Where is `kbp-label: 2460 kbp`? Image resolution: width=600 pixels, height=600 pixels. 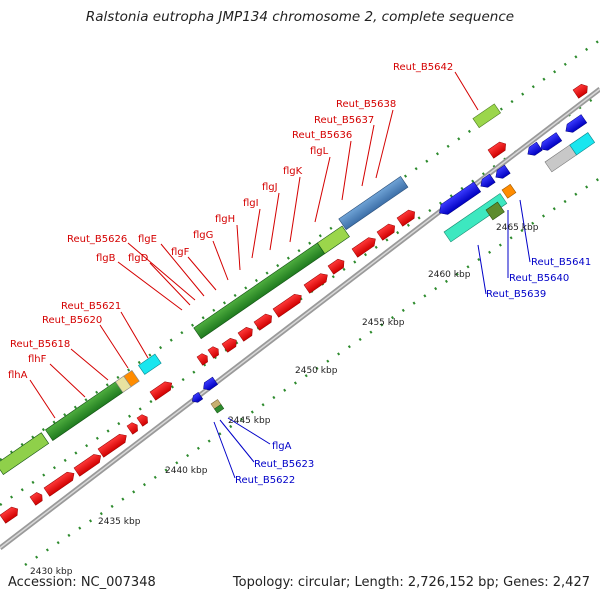
kbp-label: 2460 kbp is located at coordinates (449, 275).